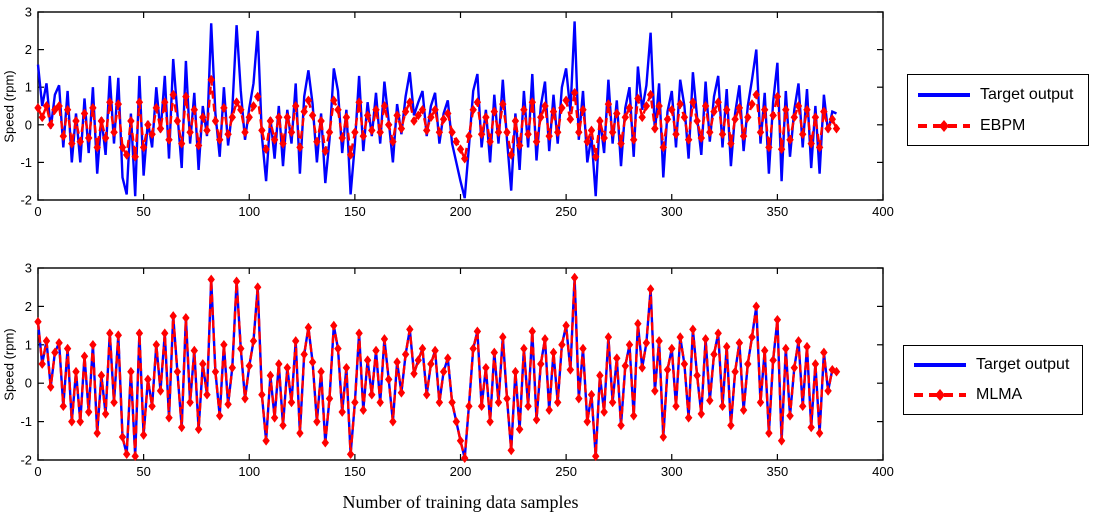 This screenshot has width=1095, height=528. I want to click on bottom-y-axis-label: Speed (rpm), so click(9, 364).